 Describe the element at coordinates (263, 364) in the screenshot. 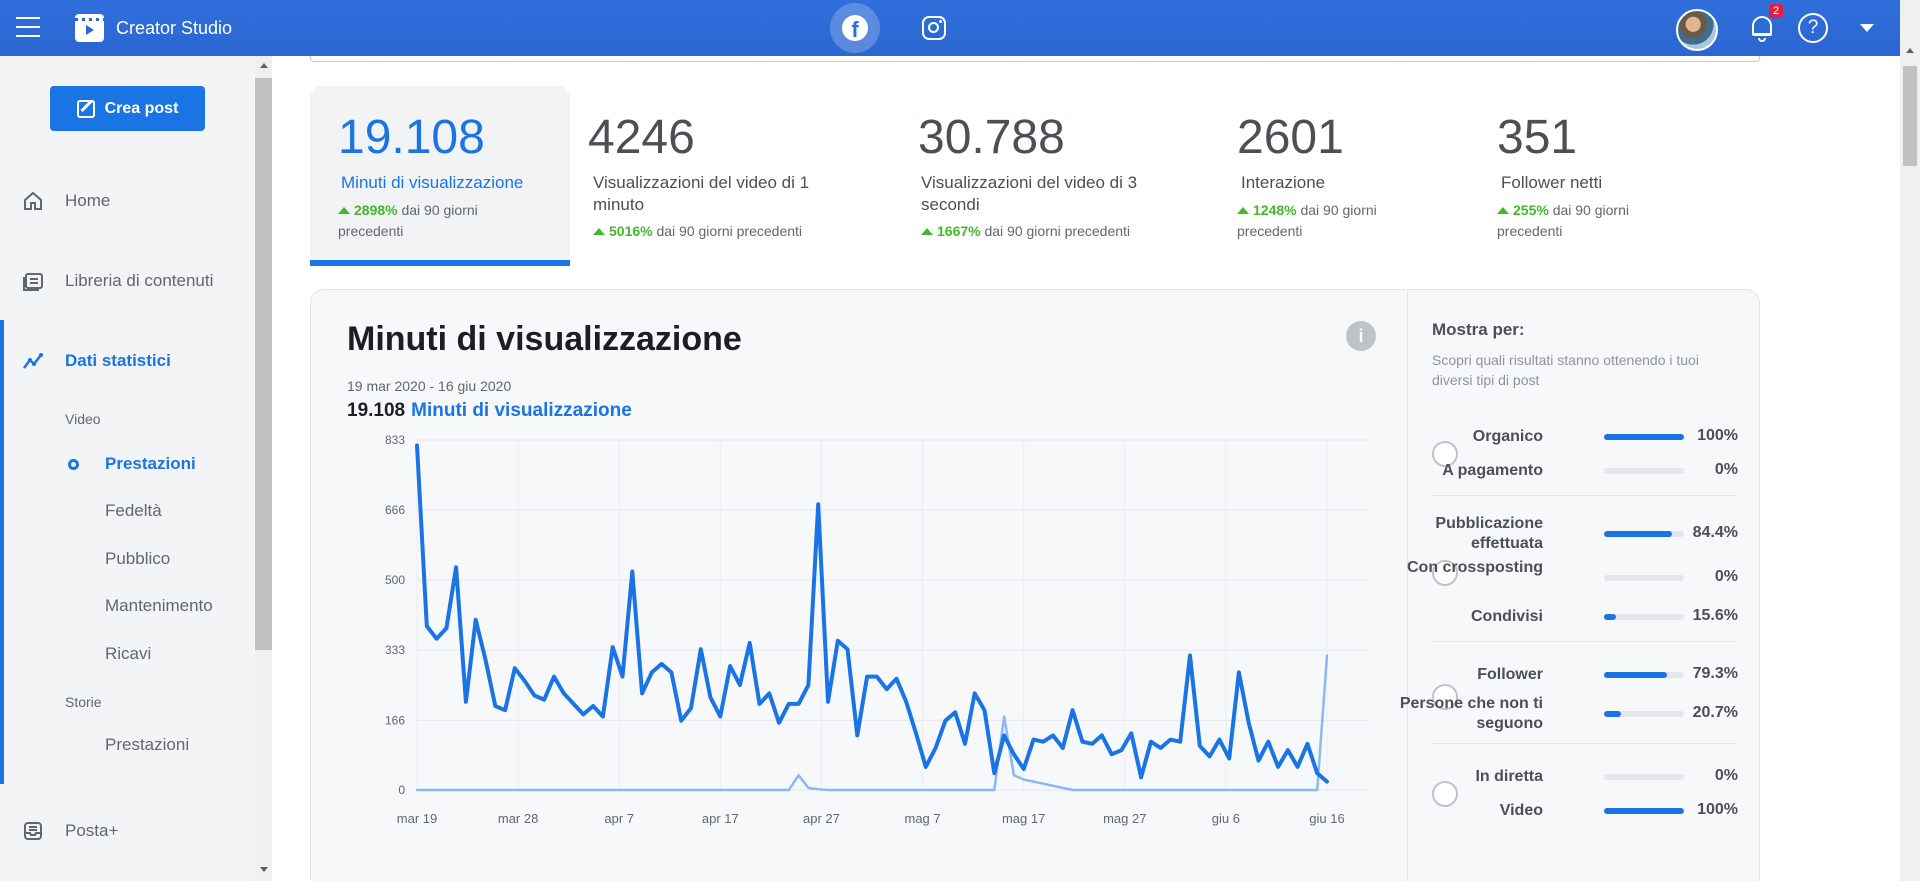

I see `sidebar-scroll-thumb` at that location.